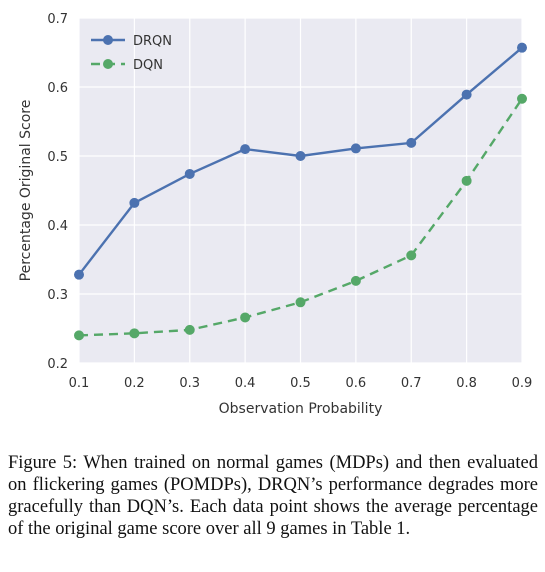  I want to click on x-tick-label: 0.5, so click(300, 383).